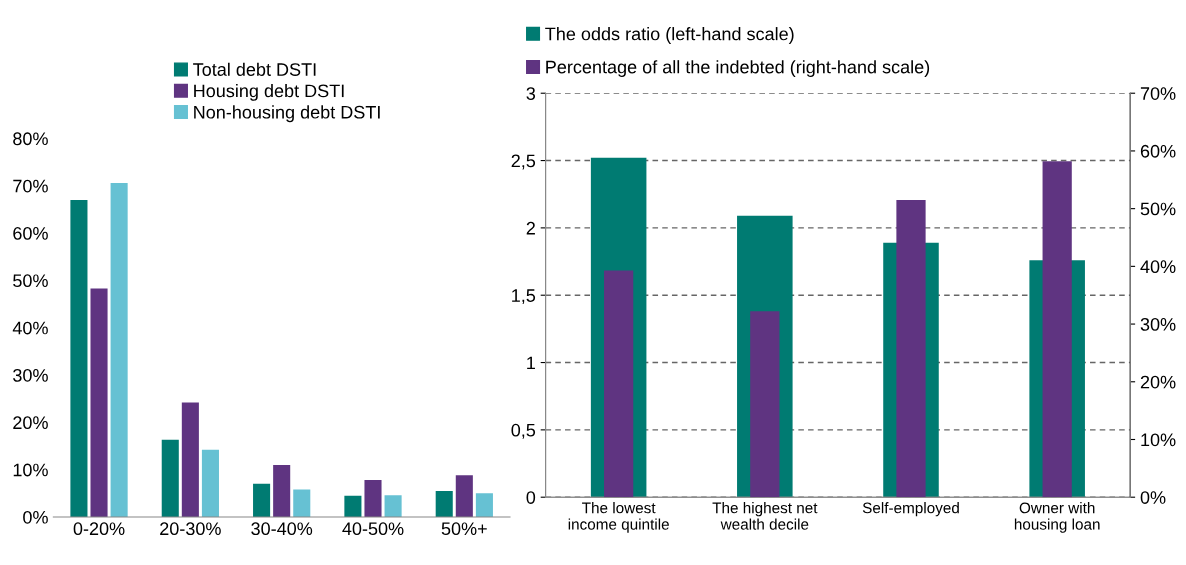 The image size is (1186, 565). What do you see at coordinates (1158, 209) in the screenshot?
I see `y2-tick-label: 50%` at bounding box center [1158, 209].